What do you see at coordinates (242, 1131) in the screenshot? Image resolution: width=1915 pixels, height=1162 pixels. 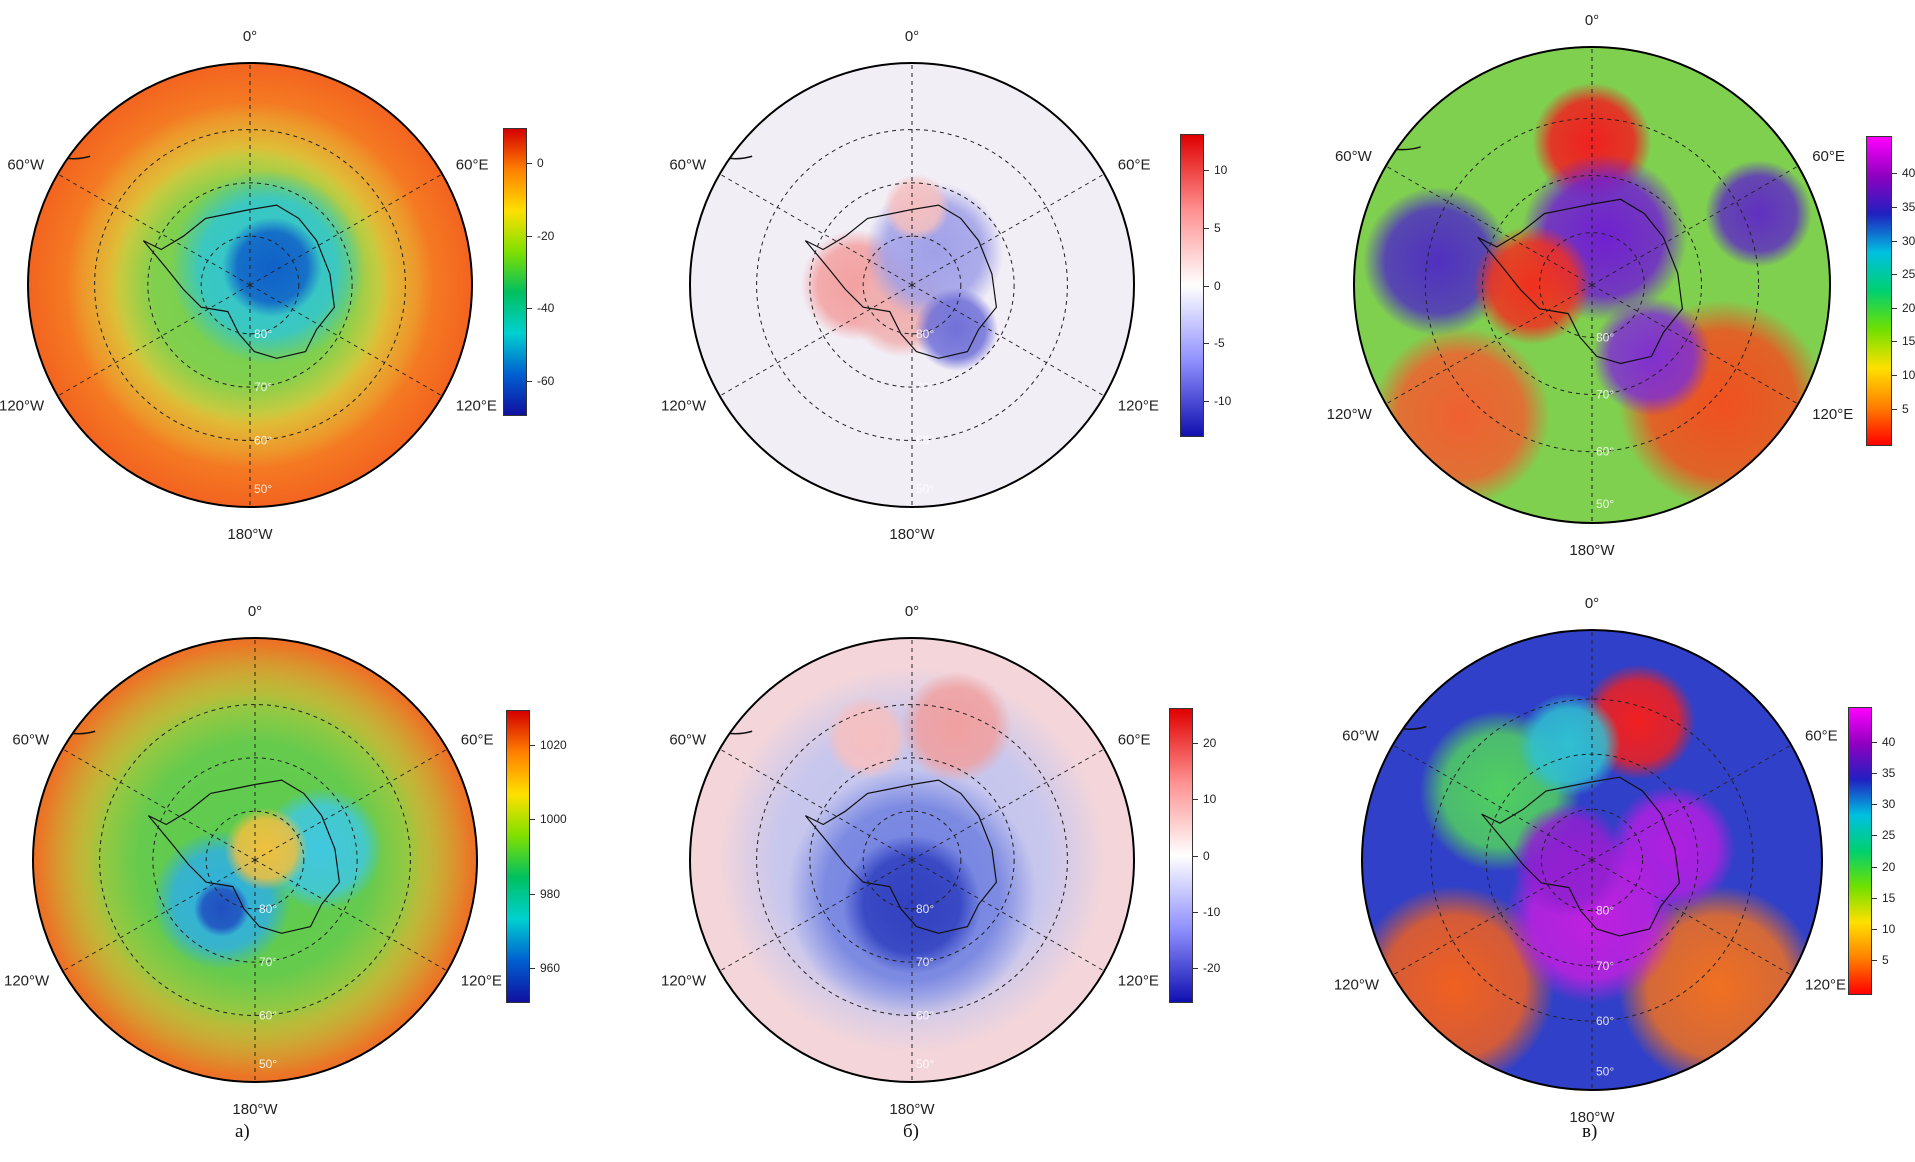 I see `panel-caption: а)` at bounding box center [242, 1131].